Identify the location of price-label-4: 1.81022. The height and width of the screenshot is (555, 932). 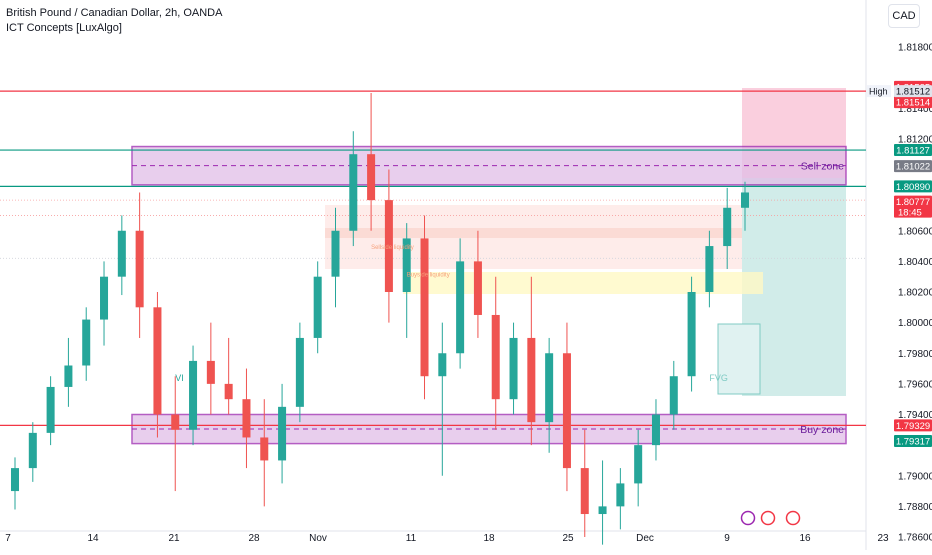
(913, 167).